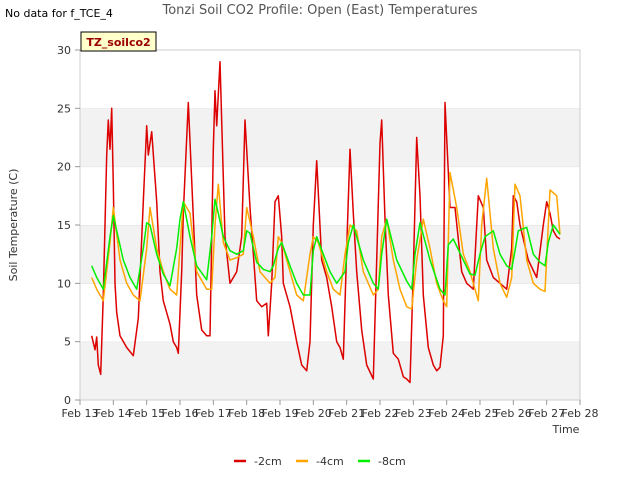 Image resolution: width=640 pixels, height=480 pixels. What do you see at coordinates (67, 400) in the screenshot?
I see `y-tick-label: 0` at bounding box center [67, 400].